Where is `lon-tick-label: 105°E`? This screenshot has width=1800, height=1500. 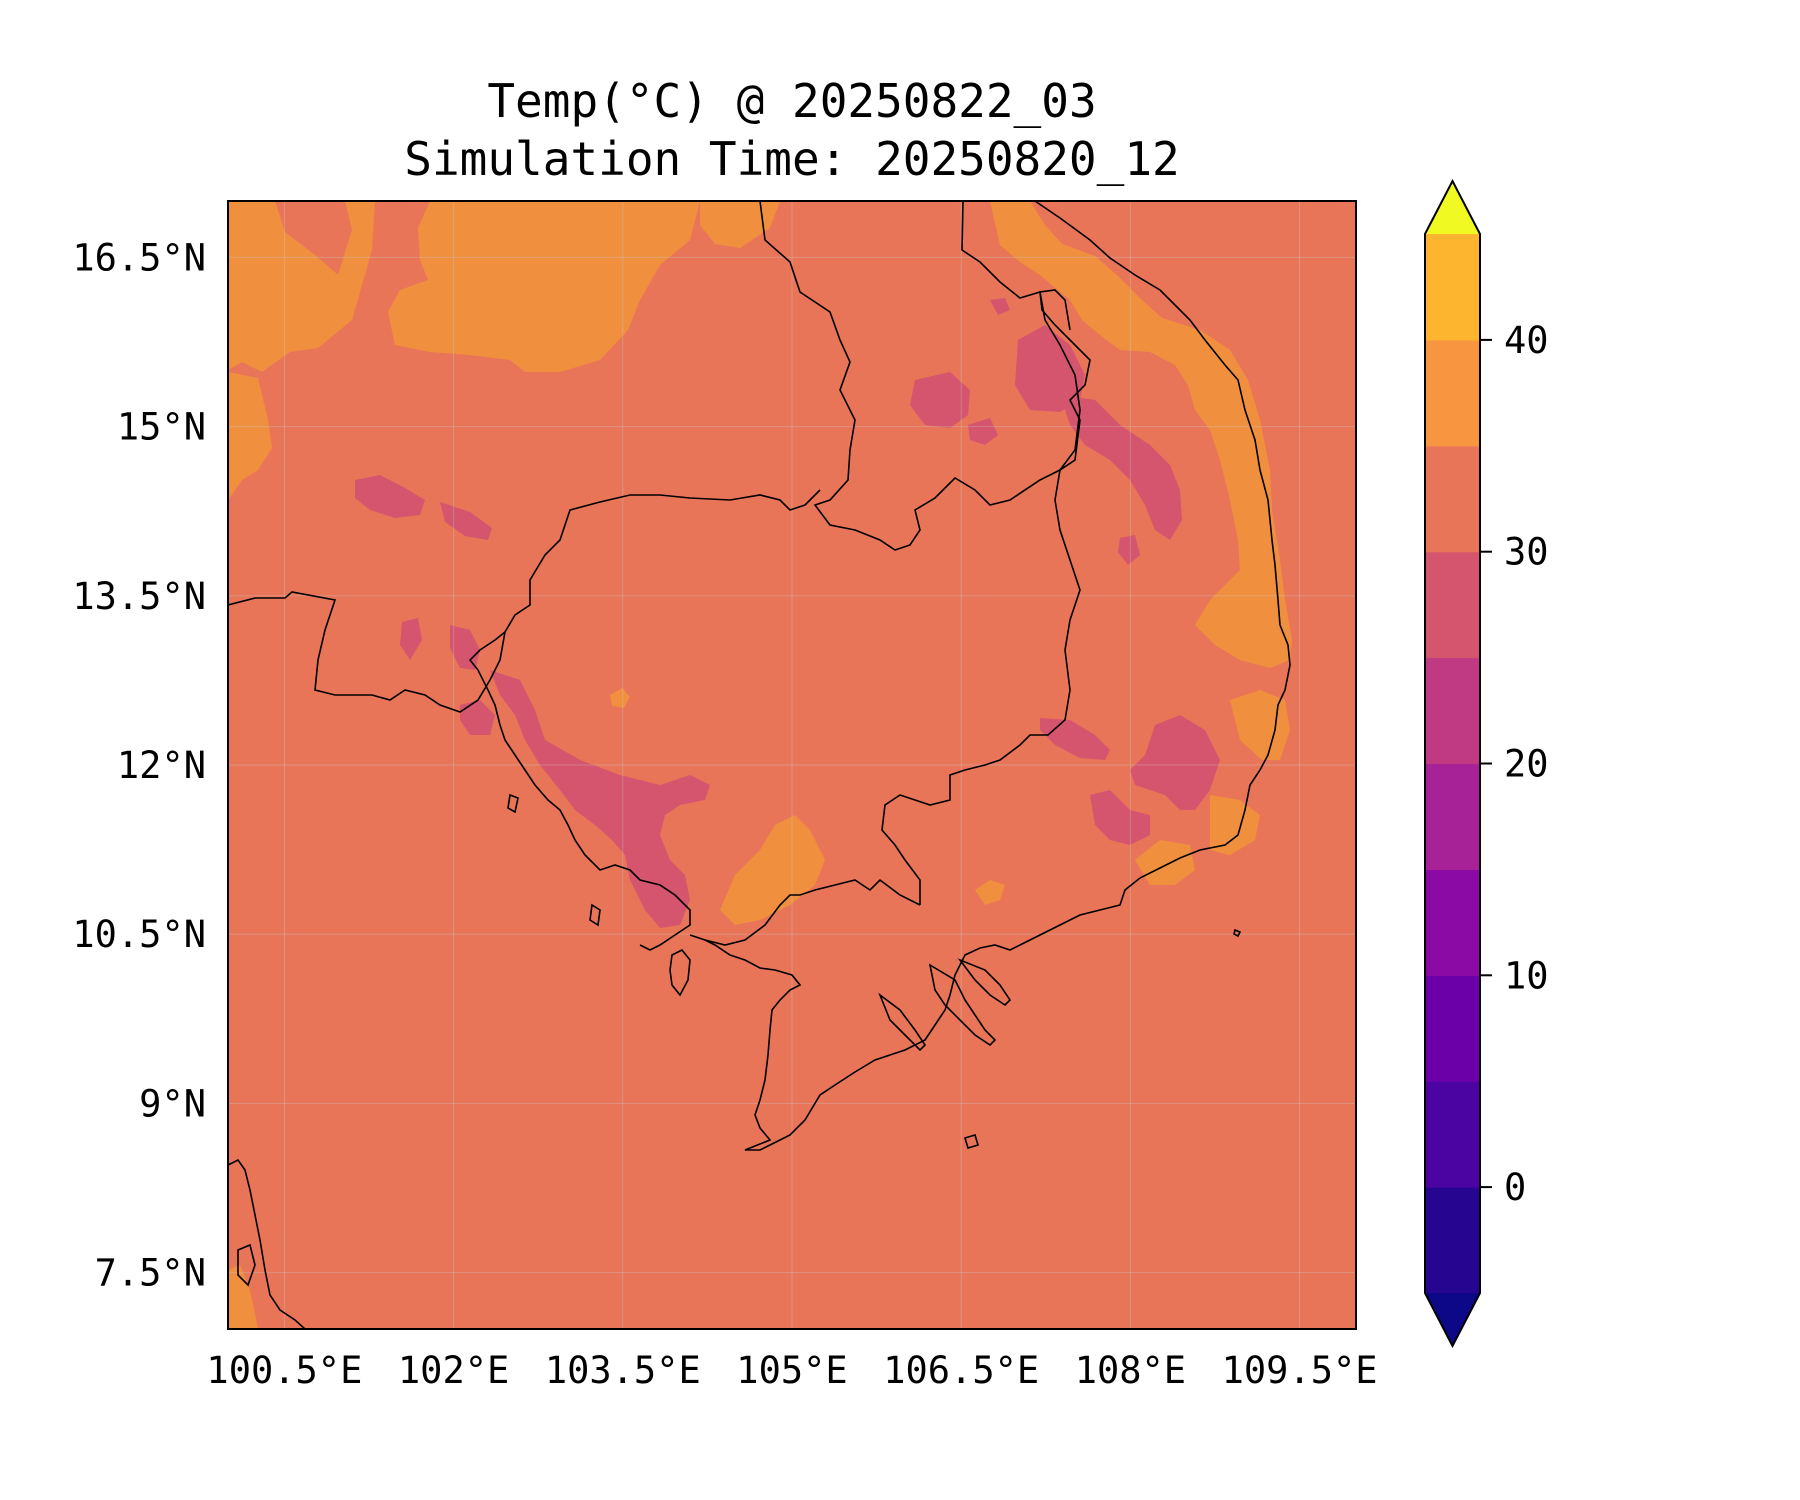
lon-tick-label: 105°E is located at coordinates (791, 1370).